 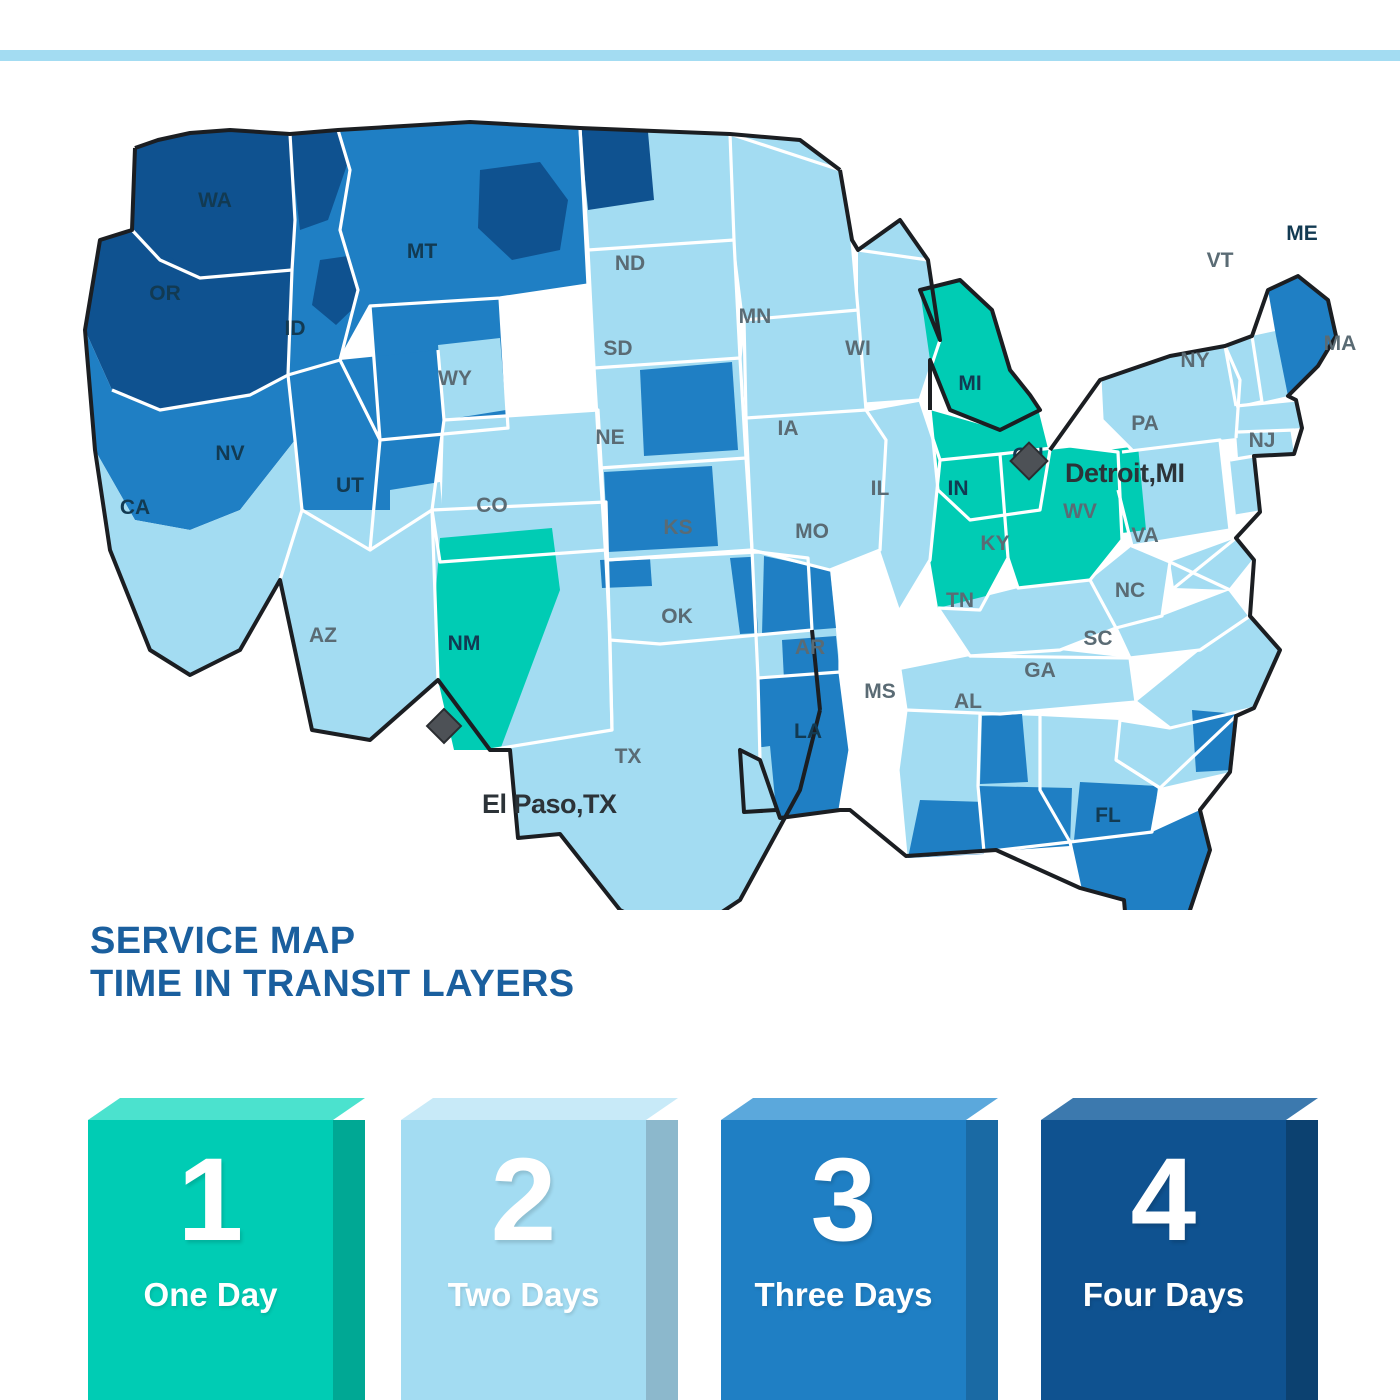 What do you see at coordinates (1163, 1295) in the screenshot?
I see `legend-label-4: Four Days` at bounding box center [1163, 1295].